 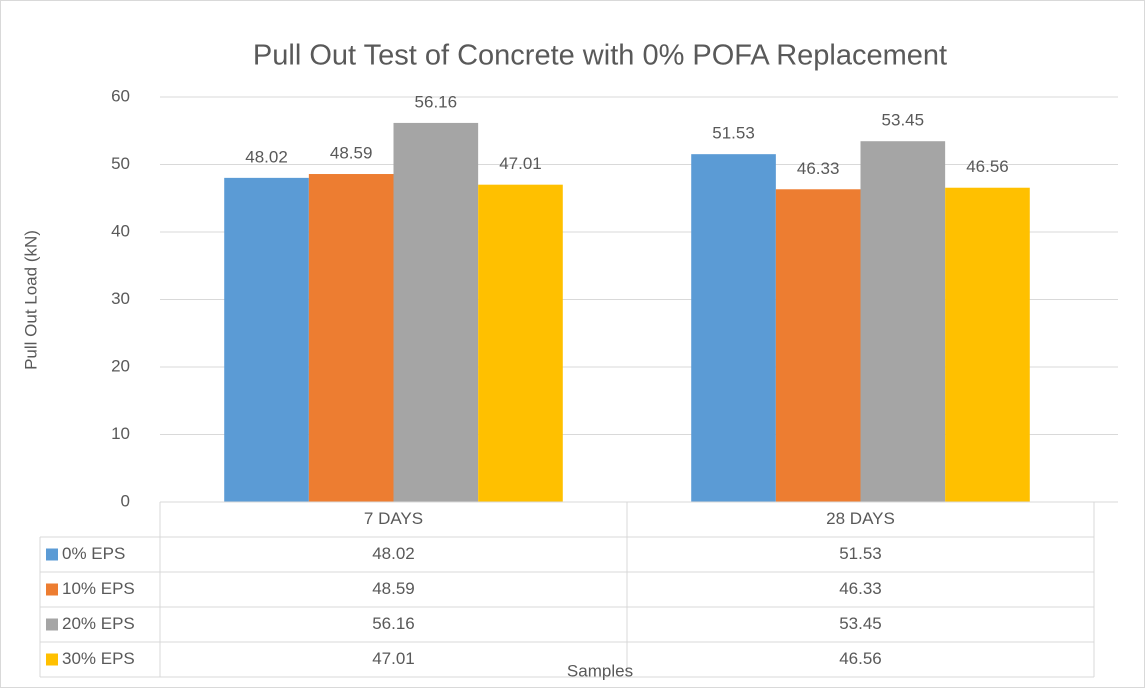 I want to click on y-axis-label: Pull Out Load (kN), so click(x=30, y=300).